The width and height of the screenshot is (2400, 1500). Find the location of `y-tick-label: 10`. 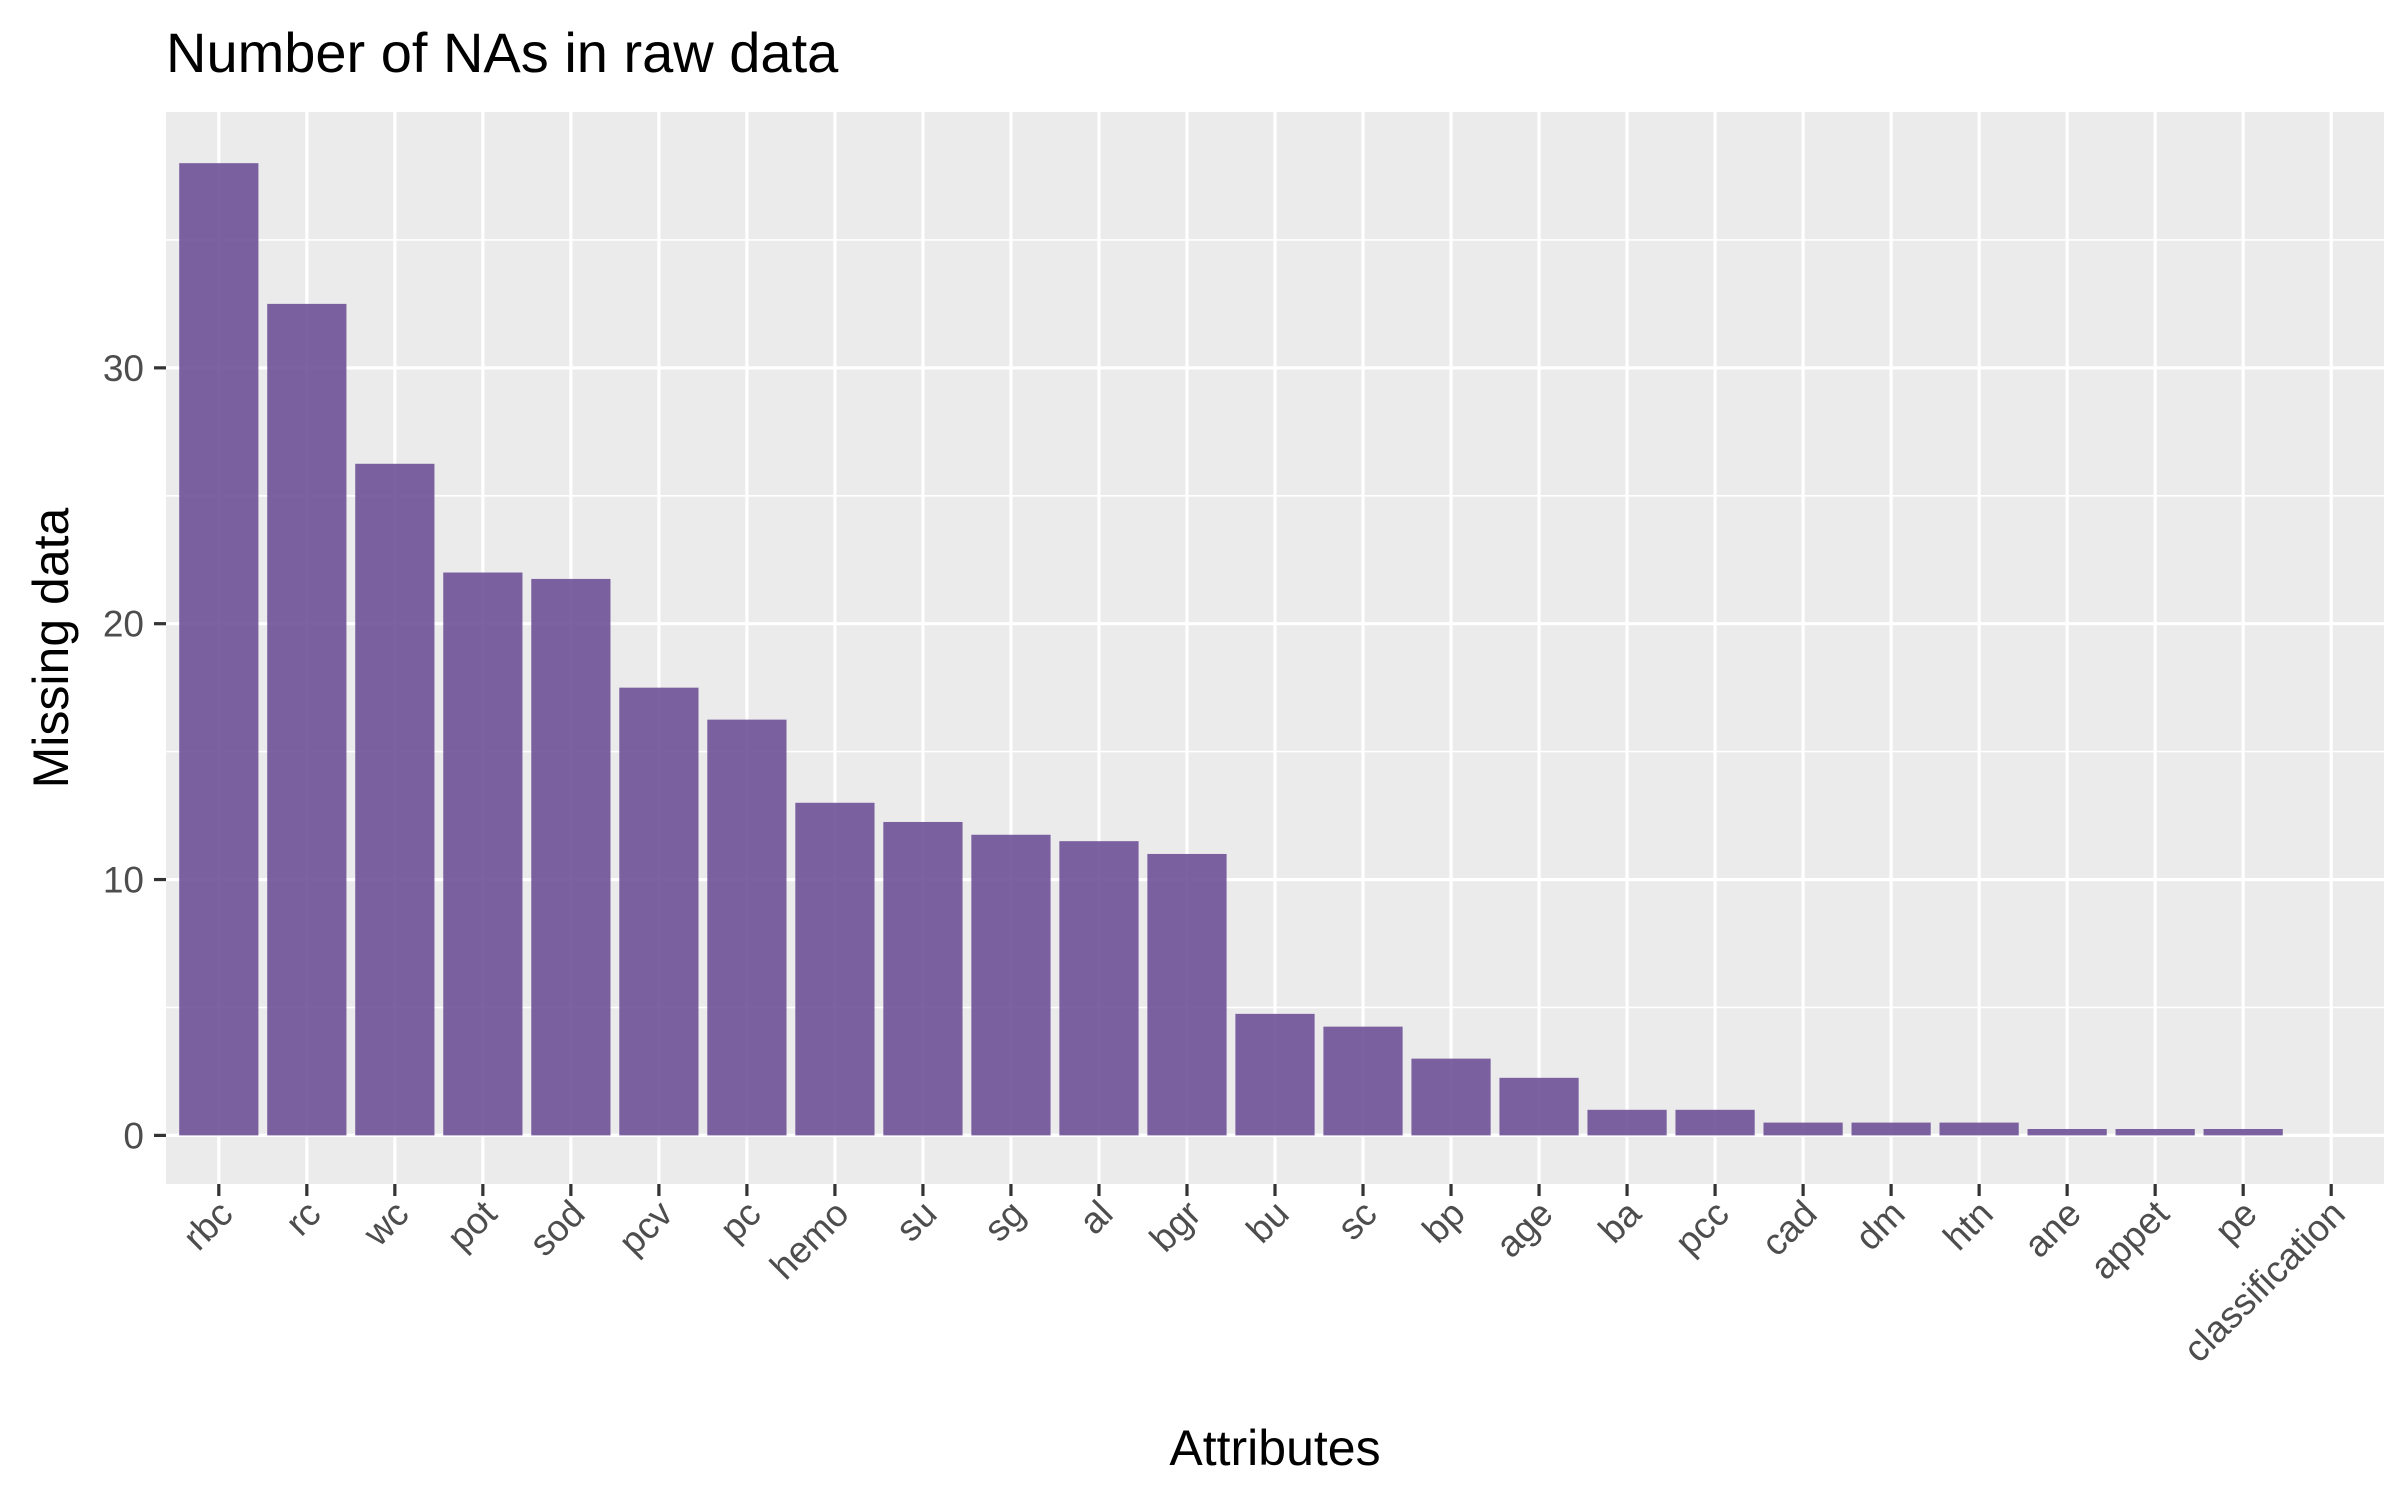

y-tick-label: 10 is located at coordinates (123, 880).